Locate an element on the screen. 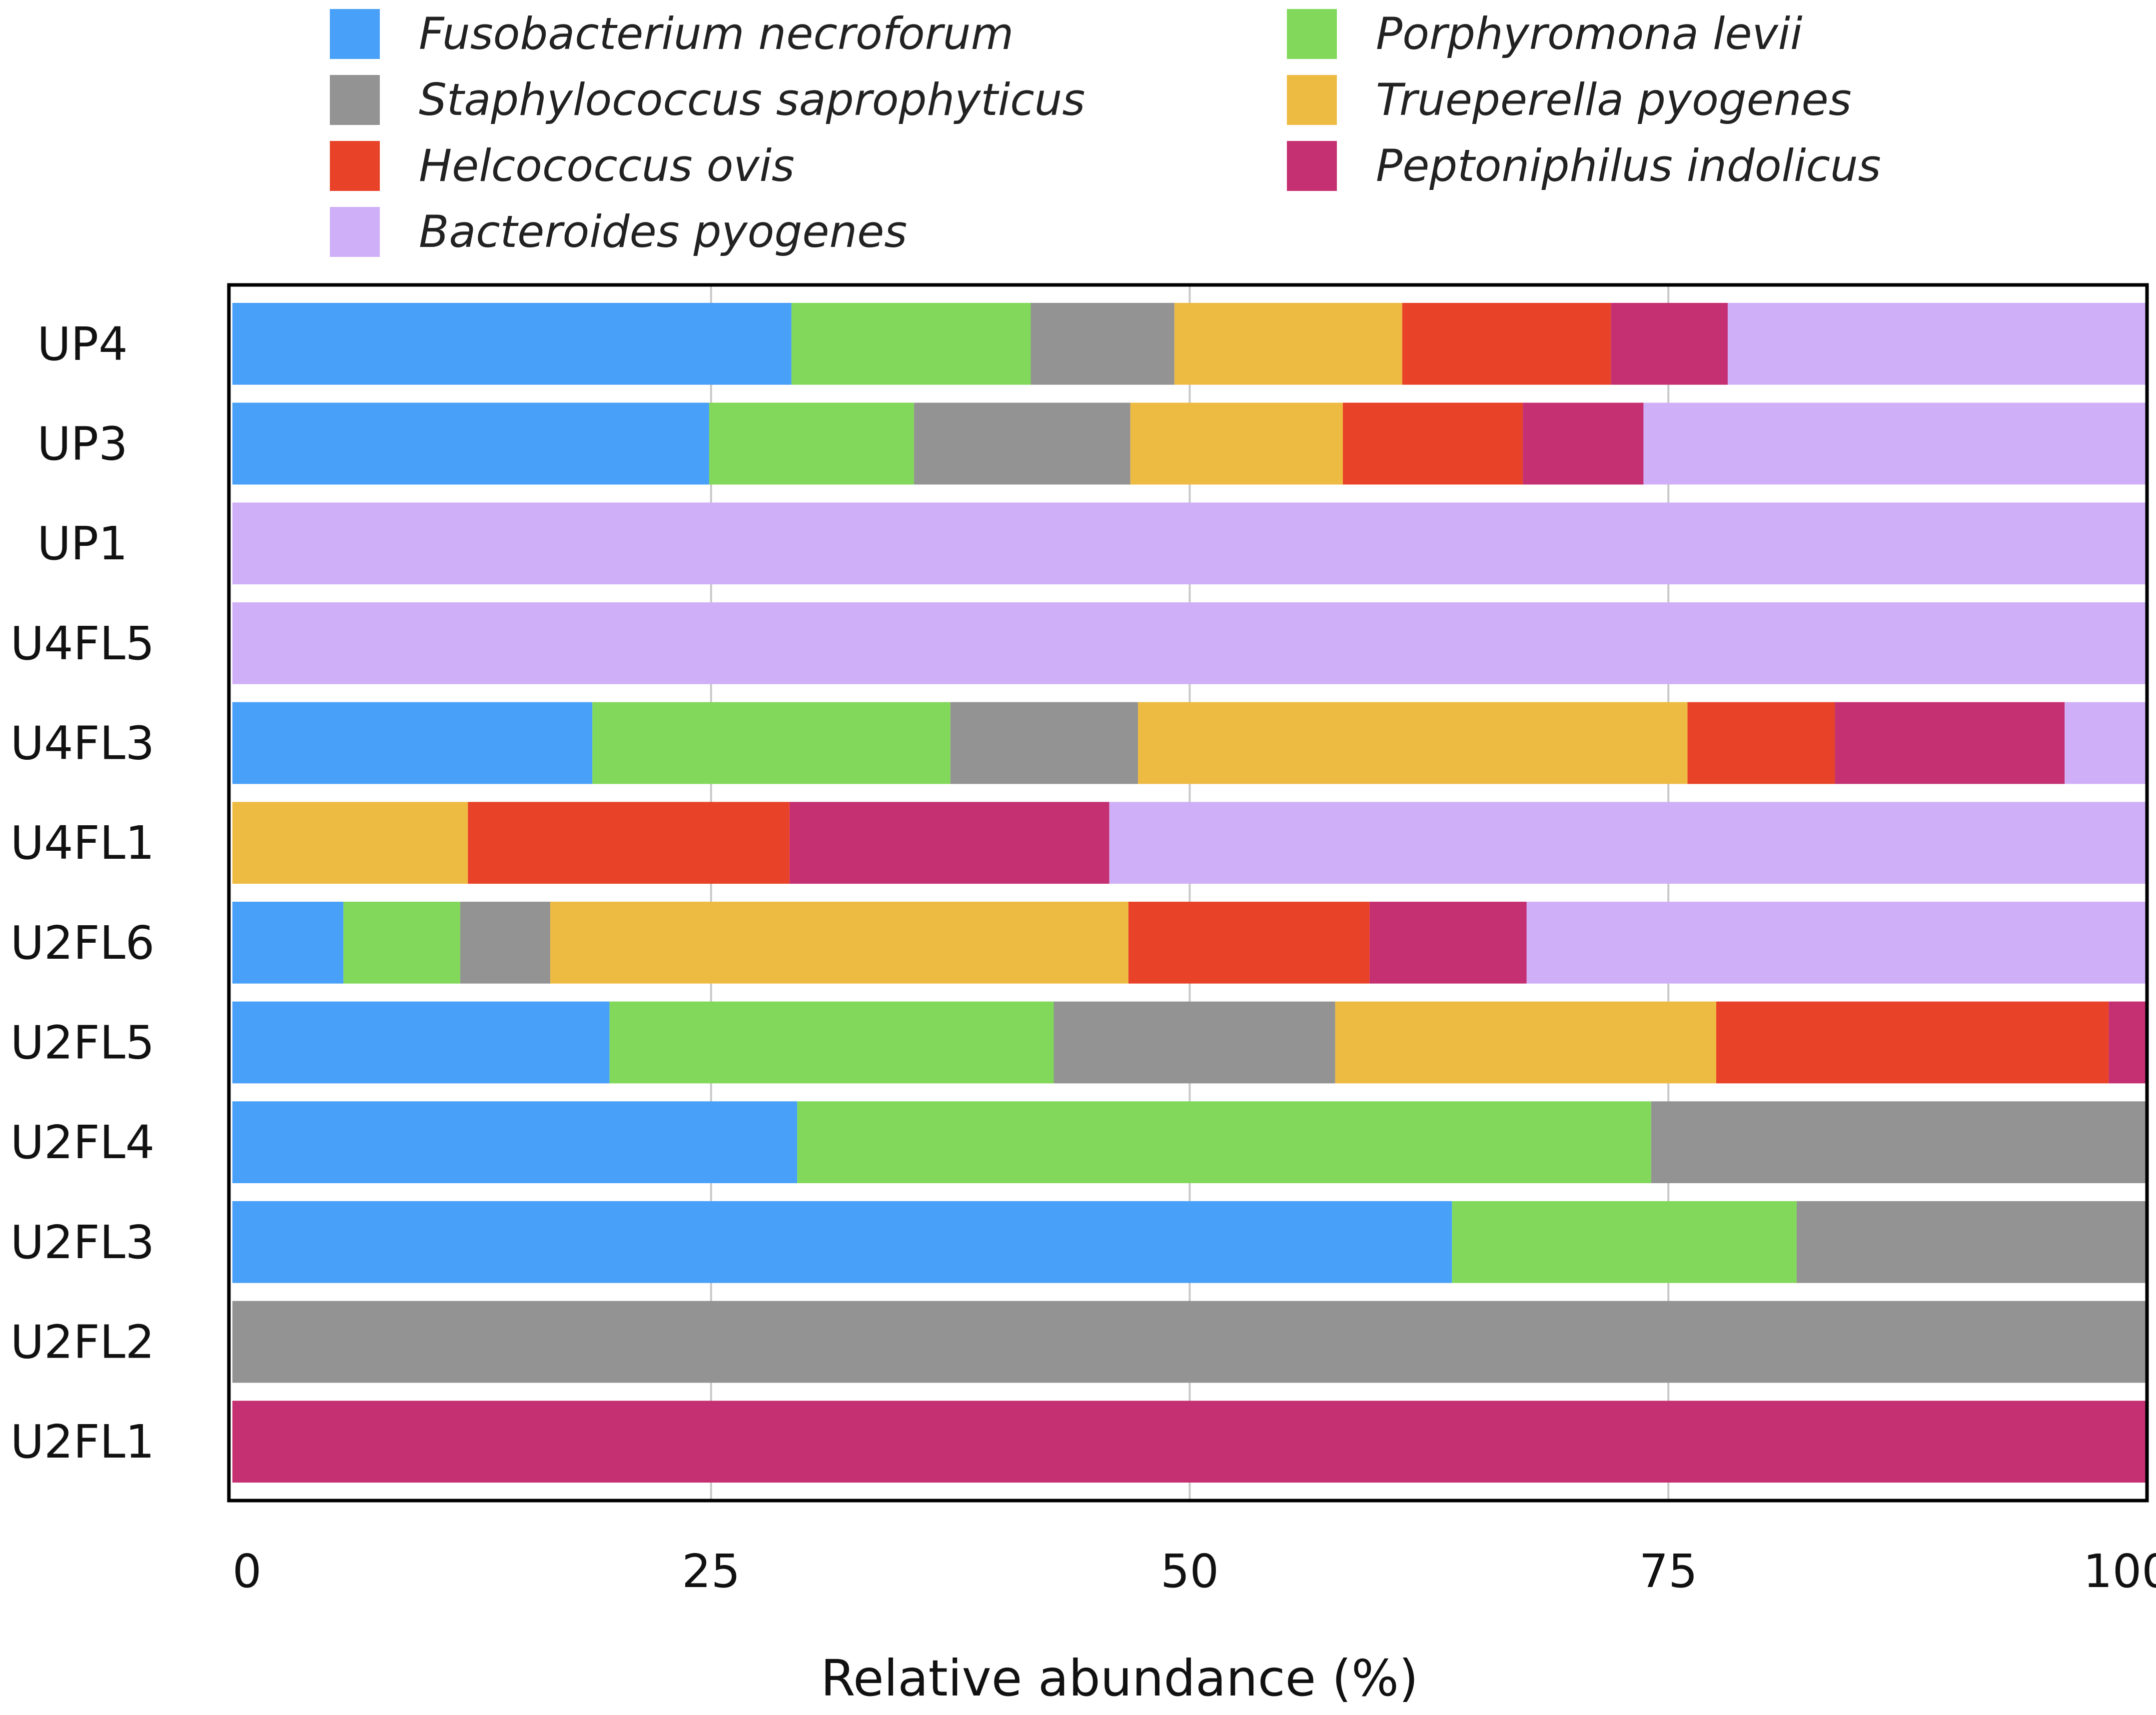 The height and width of the screenshot is (1715, 2156). bar-up4-peptoniphilus-indolicus is located at coordinates (1669, 343).